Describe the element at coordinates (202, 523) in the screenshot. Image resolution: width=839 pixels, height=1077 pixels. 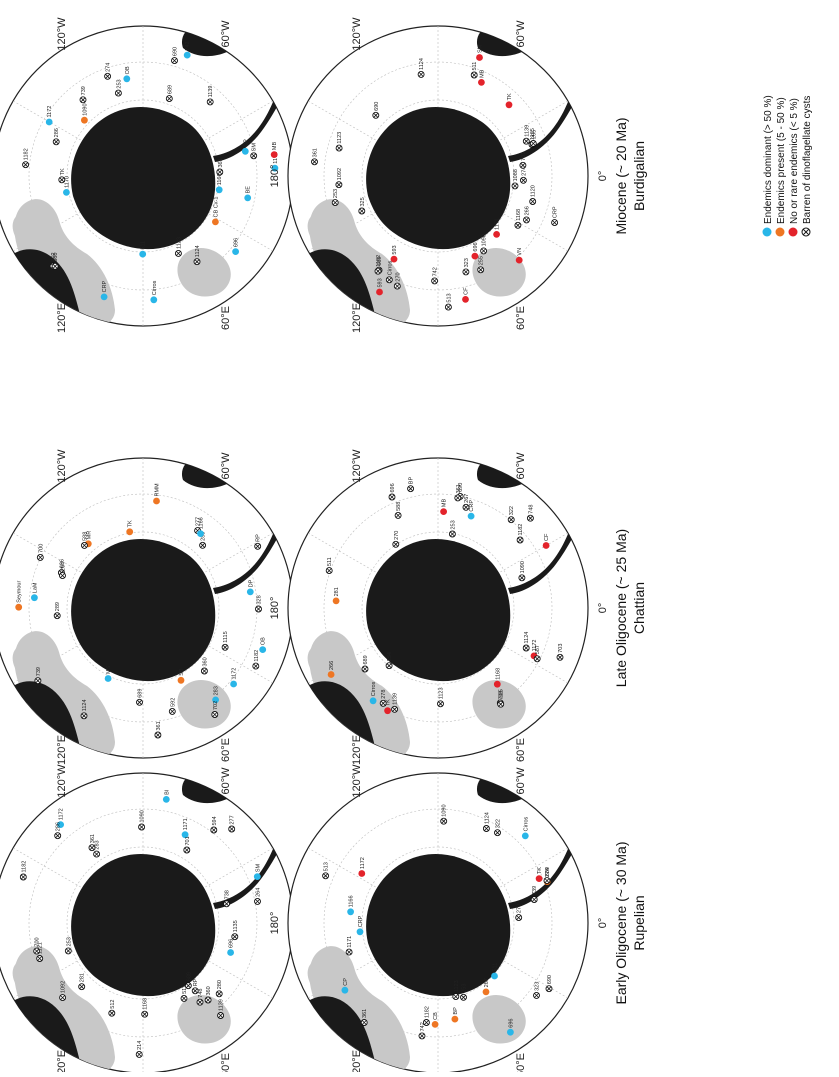
I see `site-label: 1166` at that location.